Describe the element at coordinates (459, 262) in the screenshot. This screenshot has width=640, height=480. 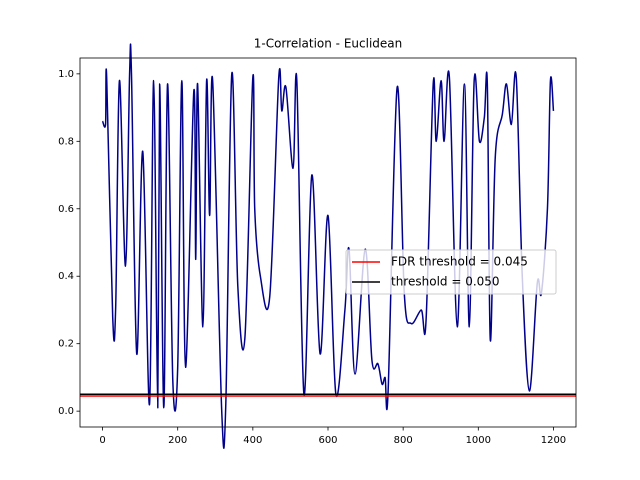
I see `legend-label: FDR threshold = 0.045` at that location.